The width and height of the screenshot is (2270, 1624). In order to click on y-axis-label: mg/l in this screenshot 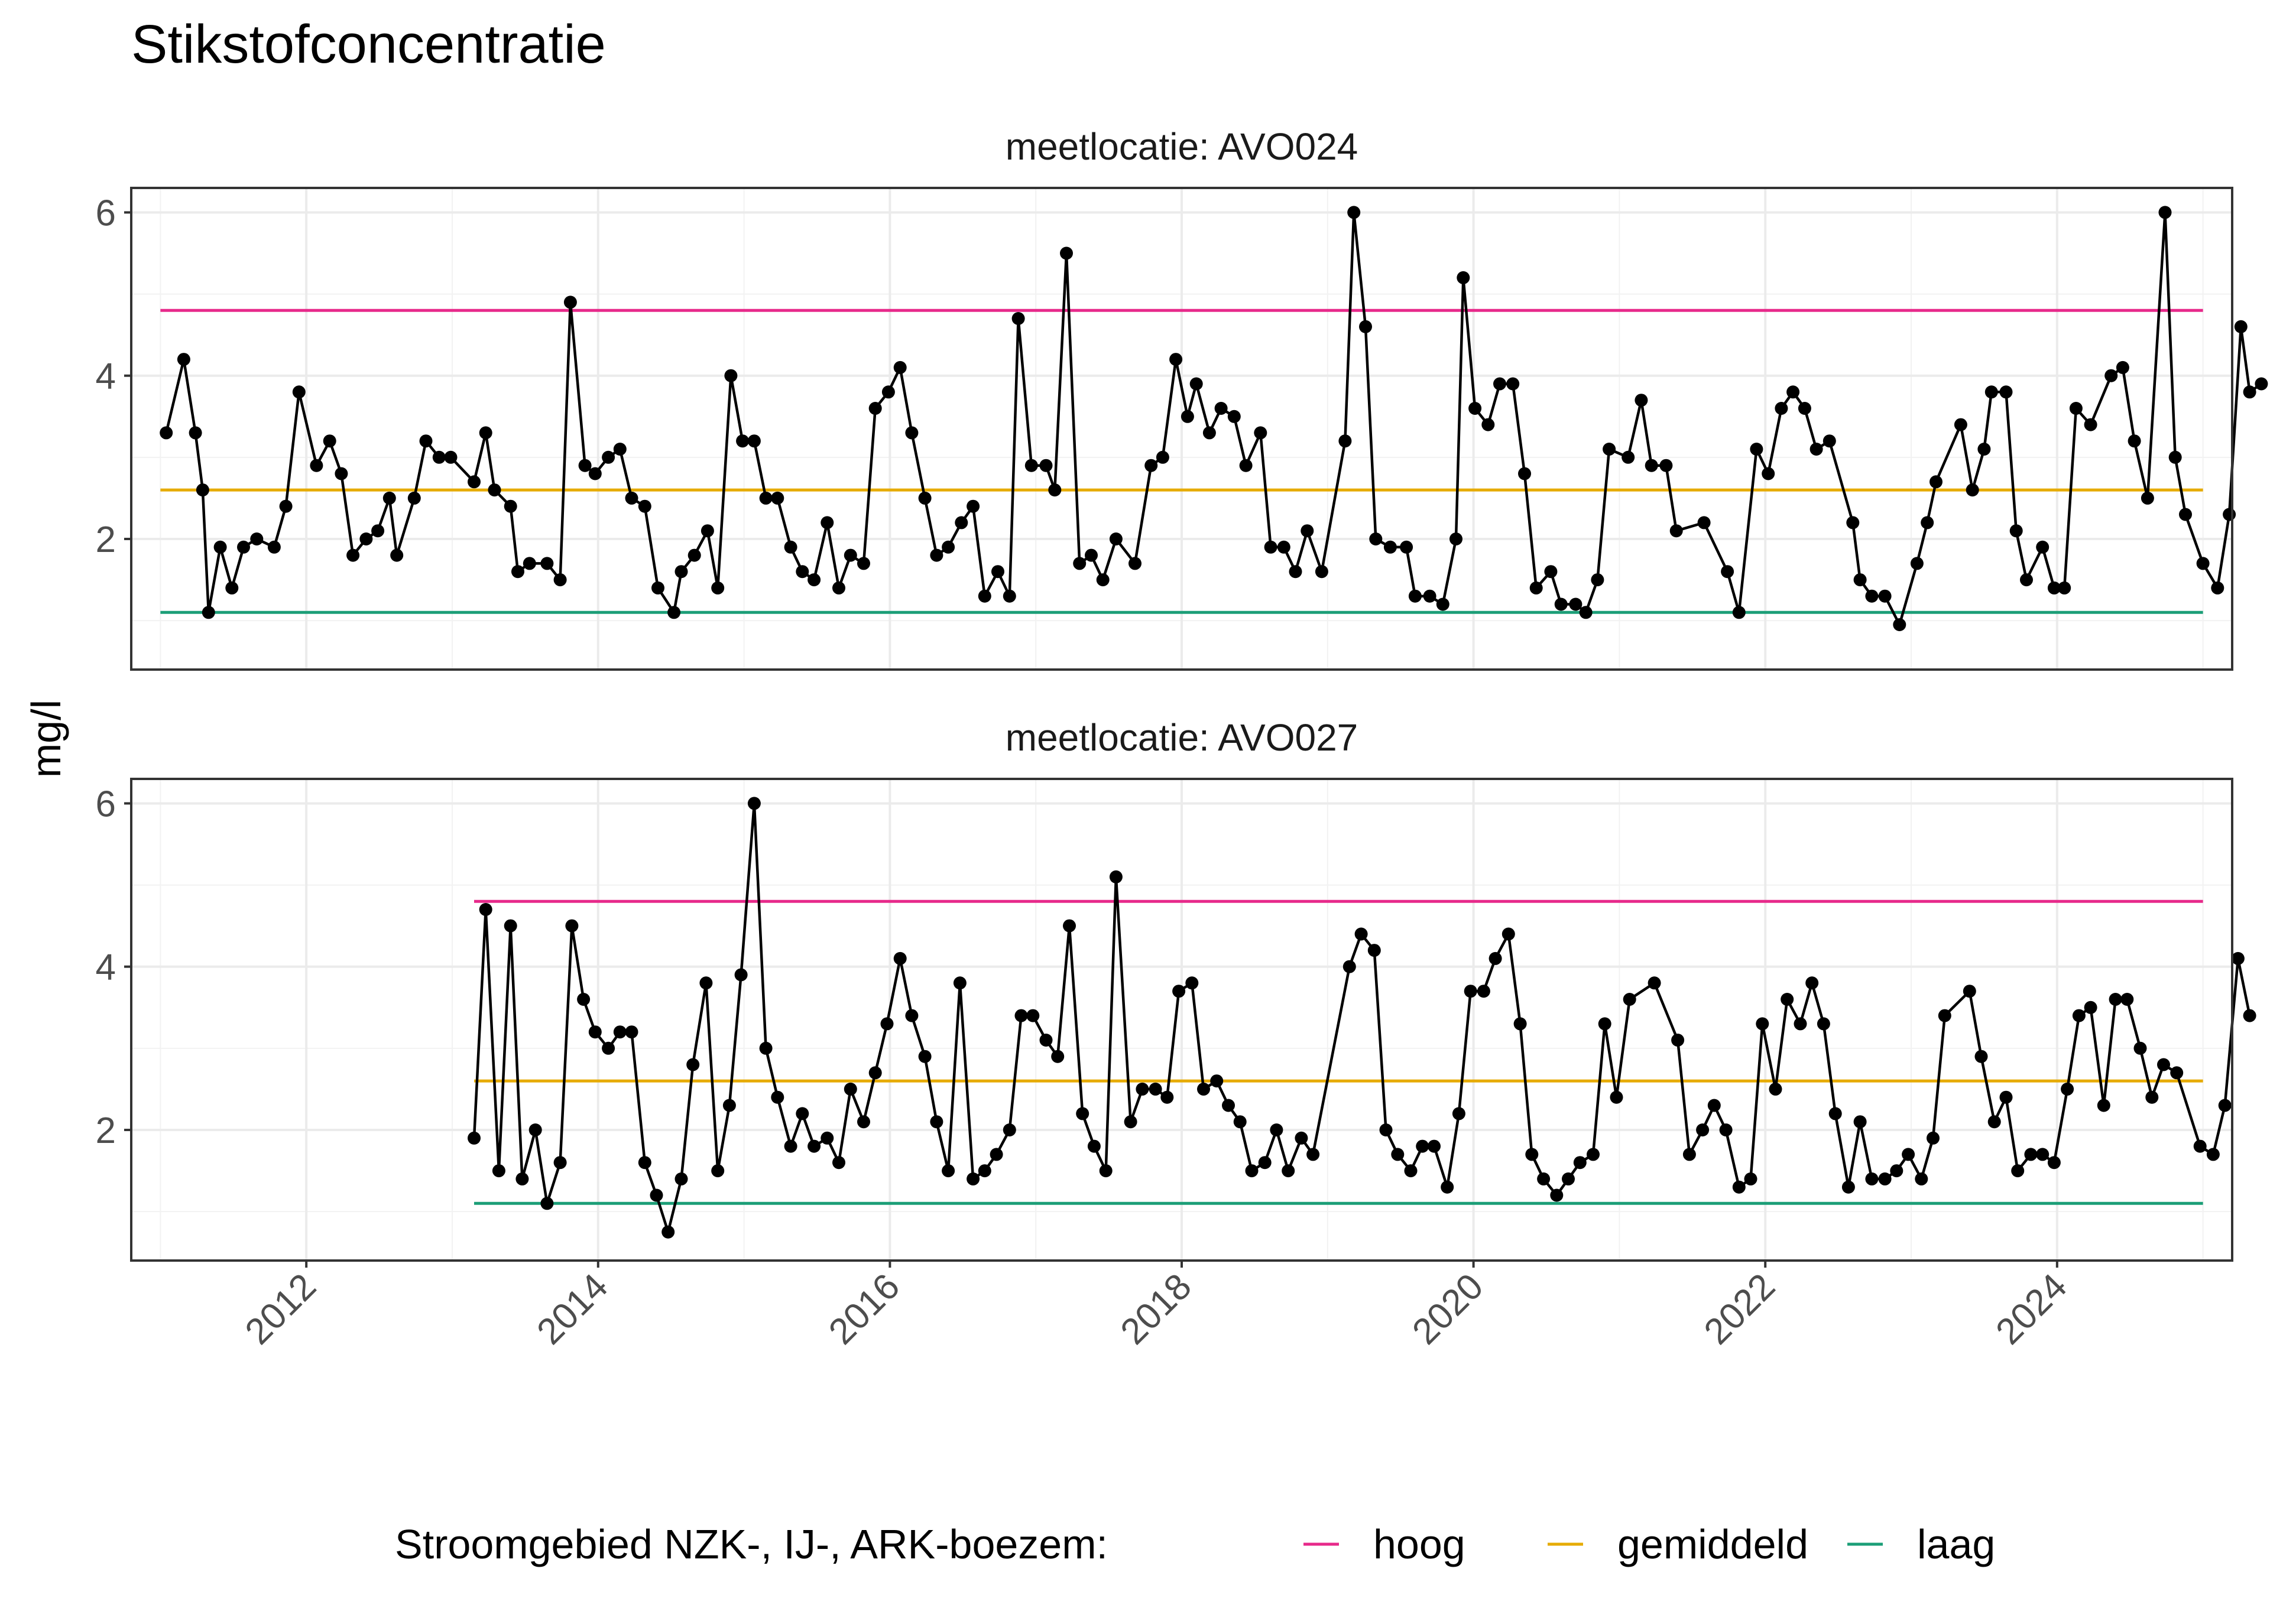, I will do `click(46, 739)`.